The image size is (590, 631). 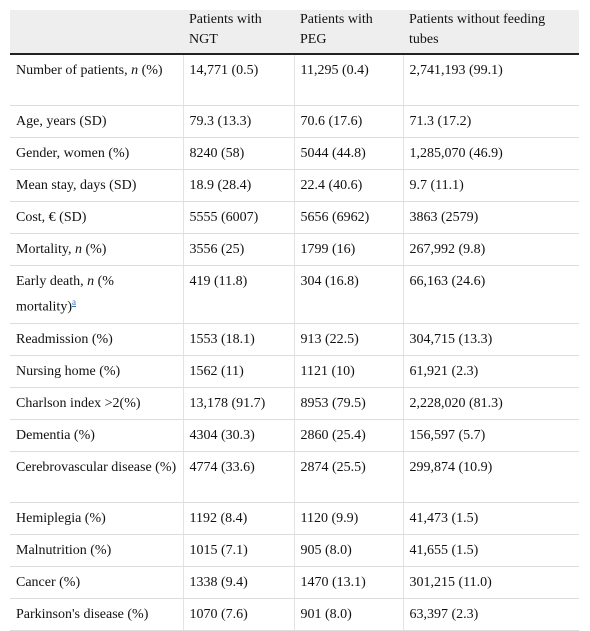 I want to click on cell-peg: 22.4 (40.6), so click(x=349, y=185).